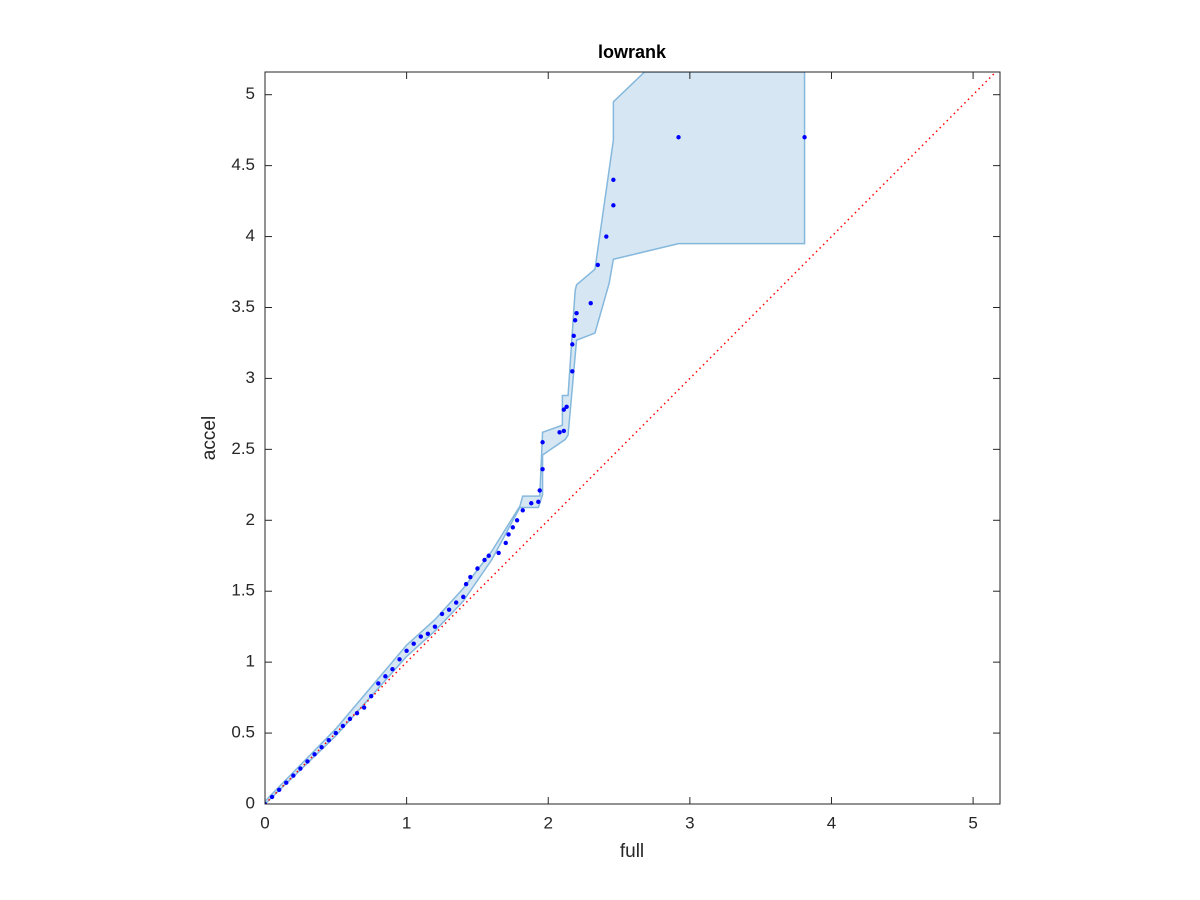  I want to click on x-tick-label: 4, so click(831, 822).